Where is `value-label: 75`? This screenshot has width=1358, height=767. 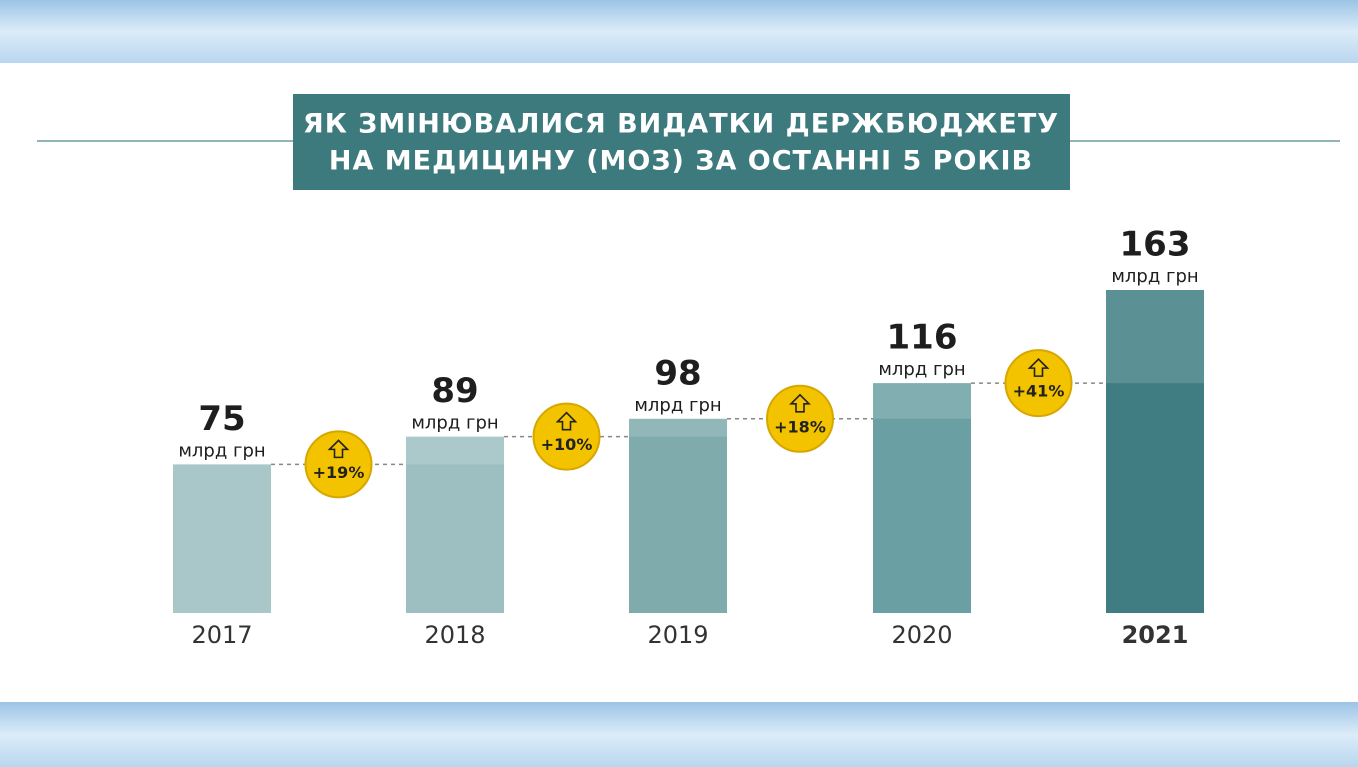
value-label: 75 is located at coordinates (221, 419).